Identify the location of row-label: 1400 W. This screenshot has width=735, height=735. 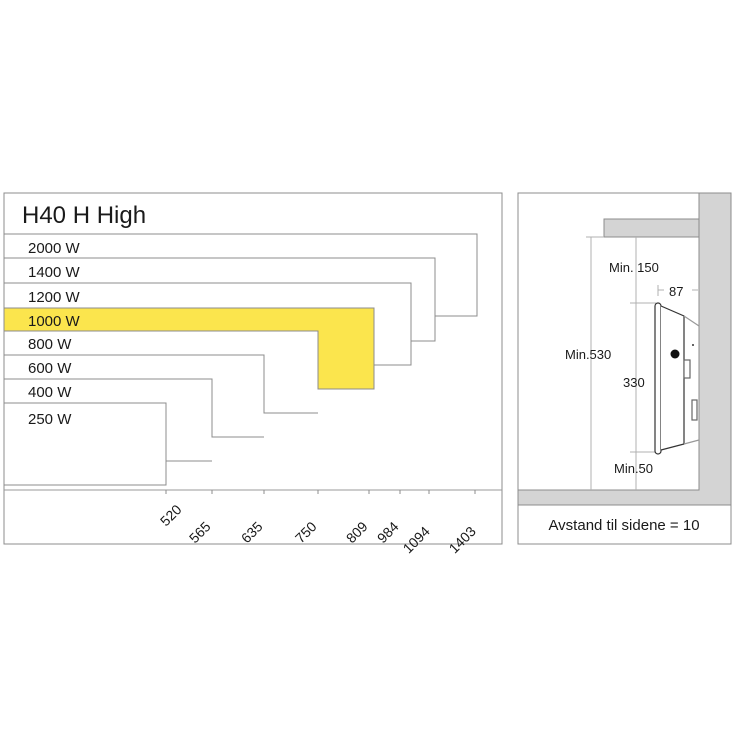
(54, 272).